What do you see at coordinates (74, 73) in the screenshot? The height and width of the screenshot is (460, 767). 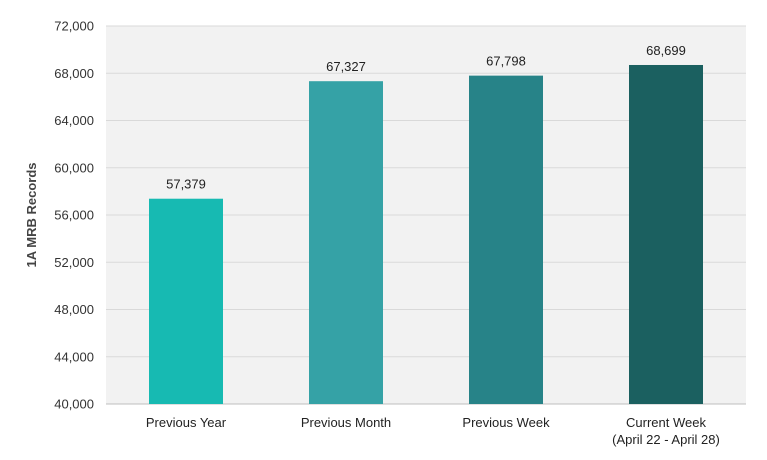 I see `y-tick-label: 68,000` at bounding box center [74, 73].